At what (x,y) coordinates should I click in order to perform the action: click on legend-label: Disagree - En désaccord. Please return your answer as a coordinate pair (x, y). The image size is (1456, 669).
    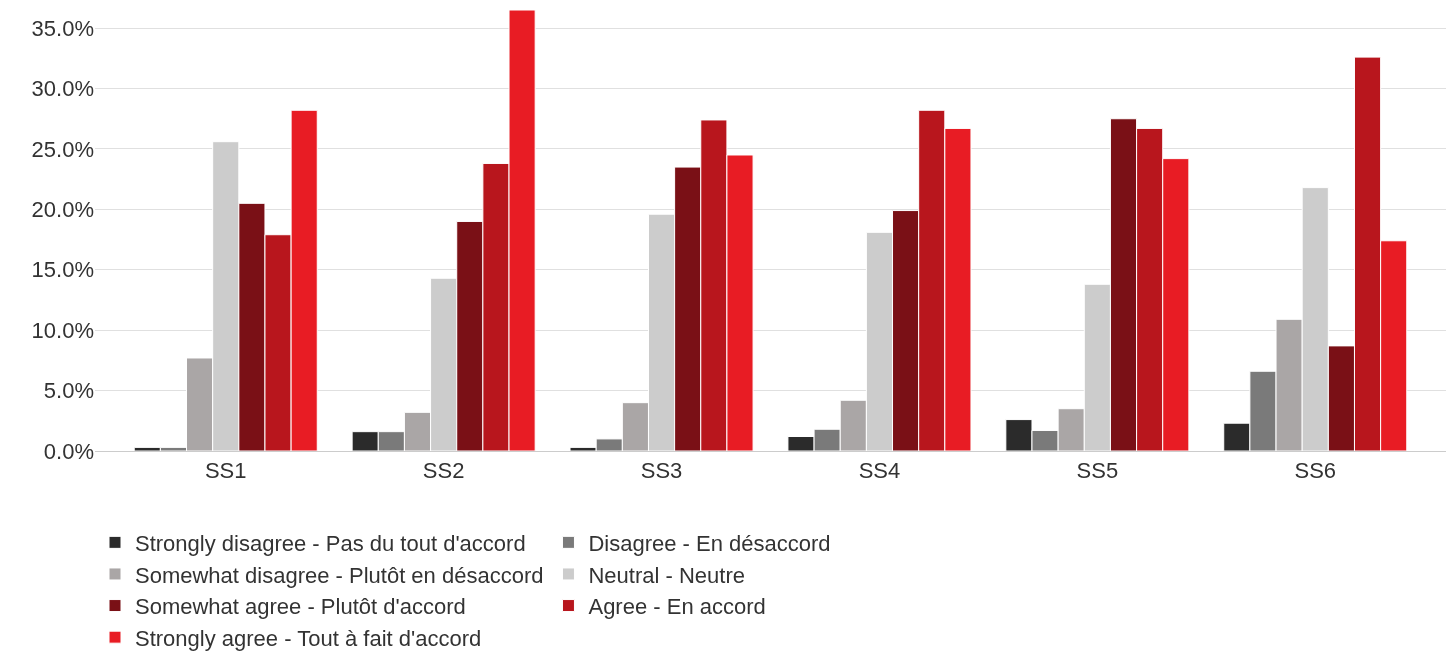
    Looking at the image, I should click on (709, 543).